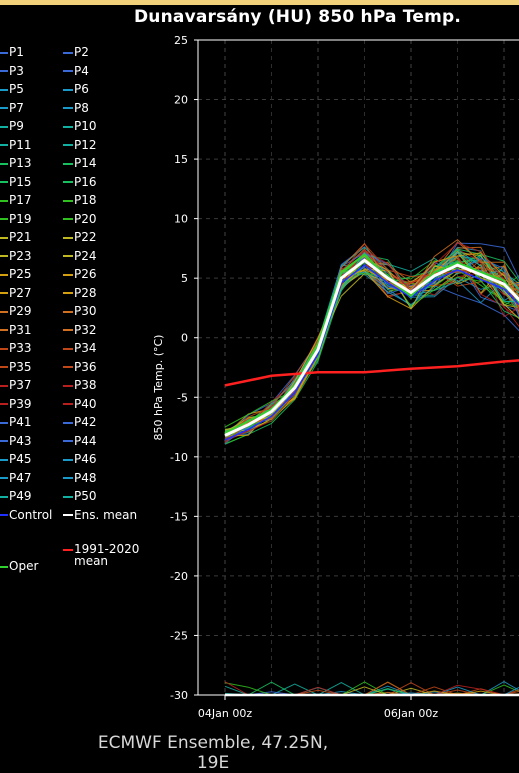 This screenshot has width=519, height=773. I want to click on legend-item: P19, so click(16, 219).